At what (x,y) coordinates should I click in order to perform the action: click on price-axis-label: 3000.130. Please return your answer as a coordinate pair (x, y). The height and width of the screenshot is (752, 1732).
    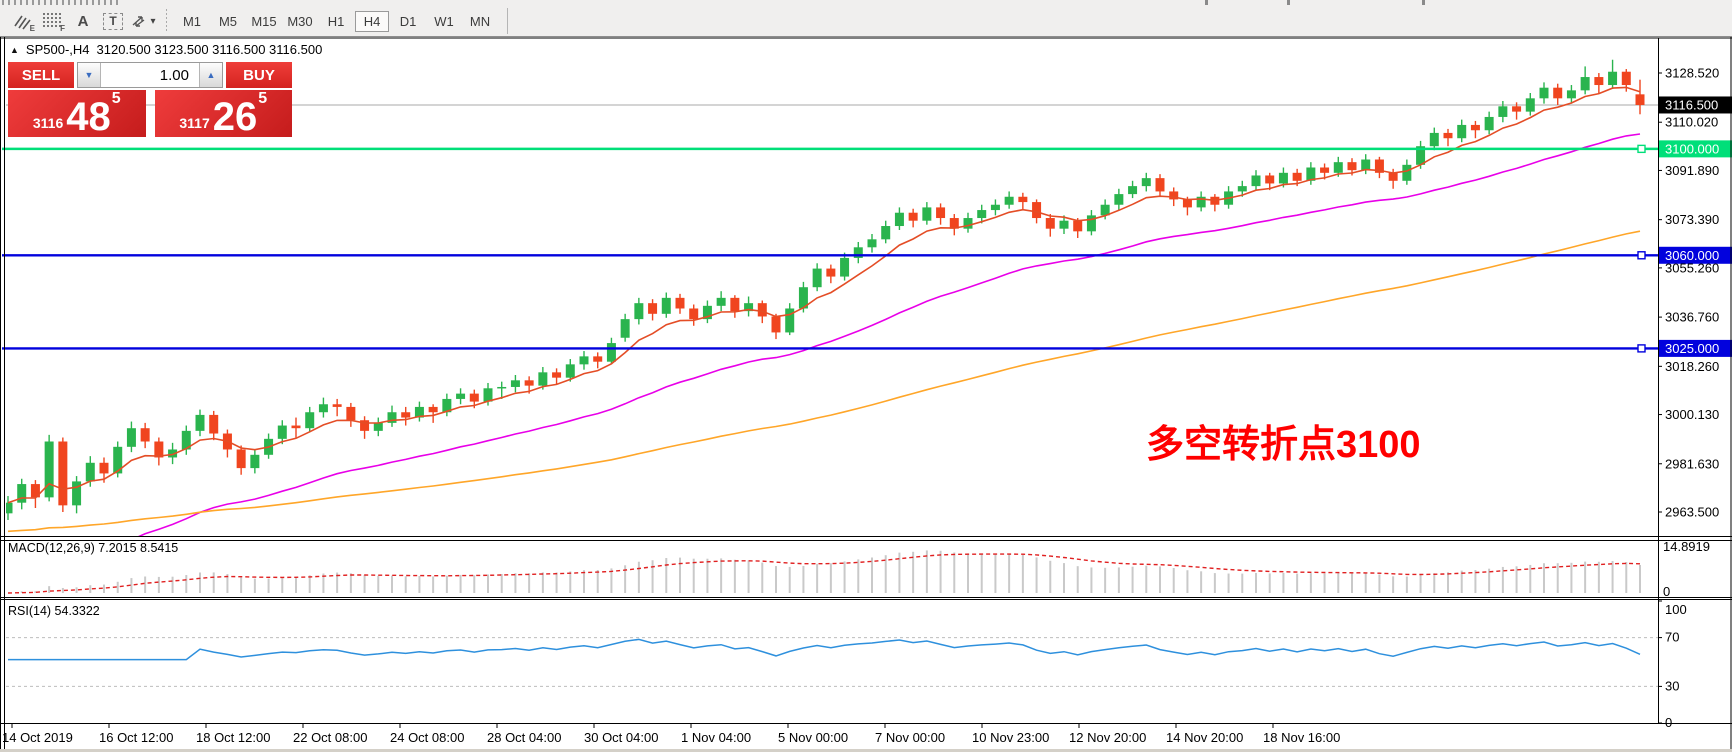
    Looking at the image, I should click on (1692, 414).